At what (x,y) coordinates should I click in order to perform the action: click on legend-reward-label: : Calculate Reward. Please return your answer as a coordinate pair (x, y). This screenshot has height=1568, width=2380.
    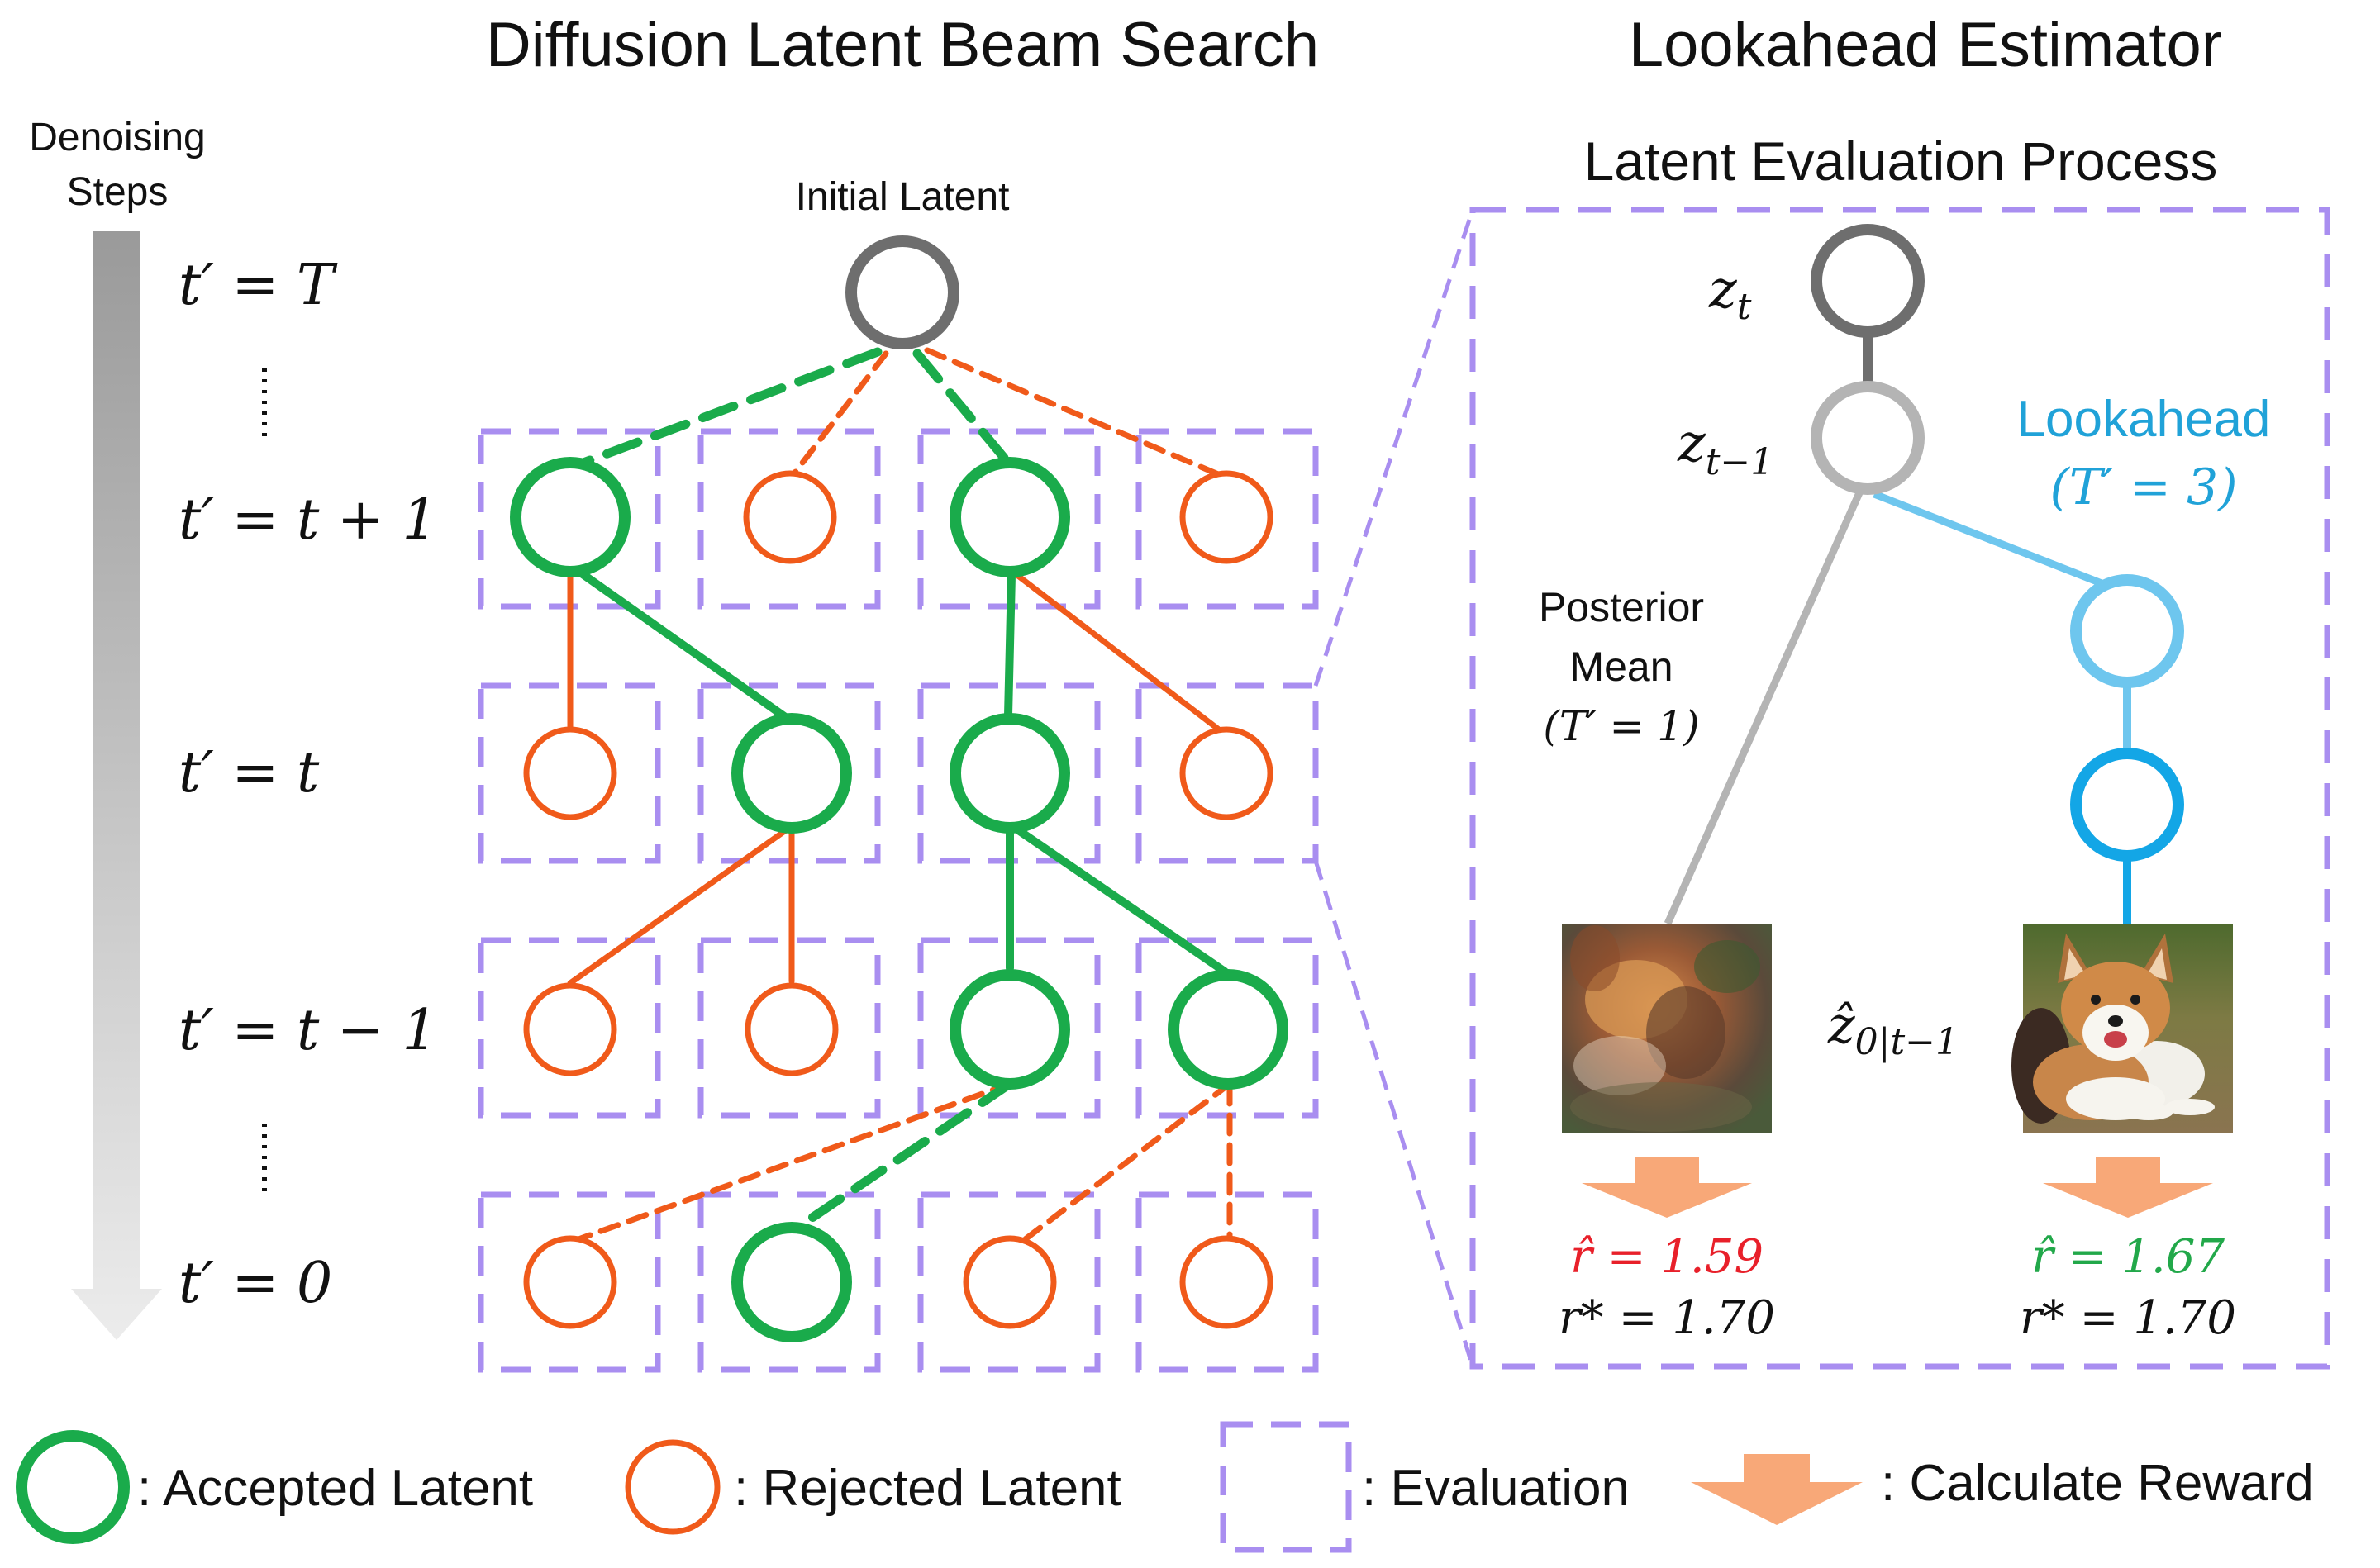
    Looking at the image, I should click on (2097, 1484).